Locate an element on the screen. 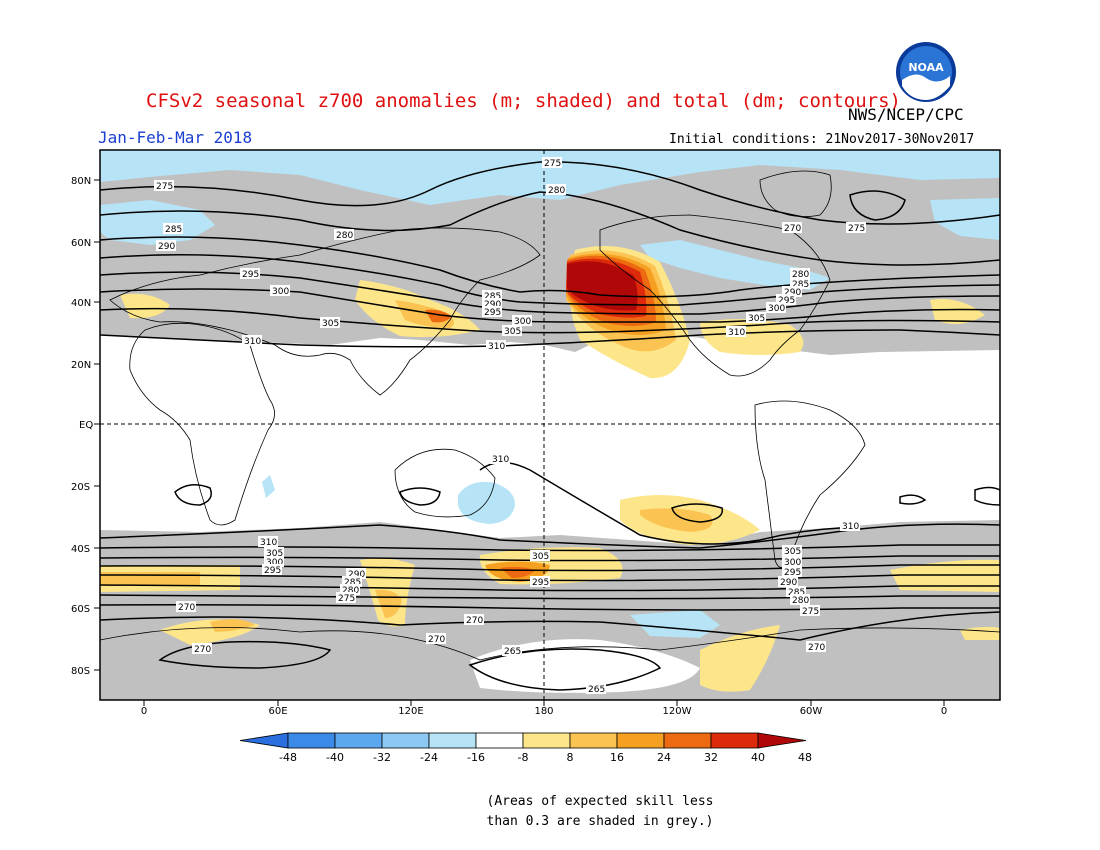  coastline-africa is located at coordinates (202, 424).